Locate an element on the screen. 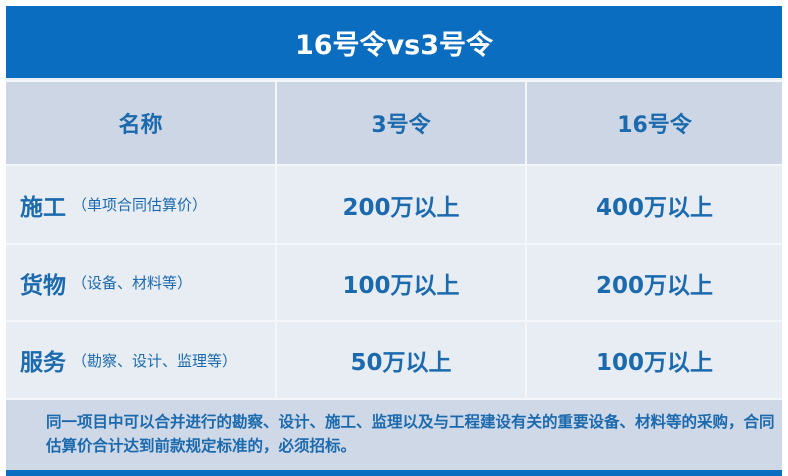  row-name: 施工 is located at coordinates (43, 207).